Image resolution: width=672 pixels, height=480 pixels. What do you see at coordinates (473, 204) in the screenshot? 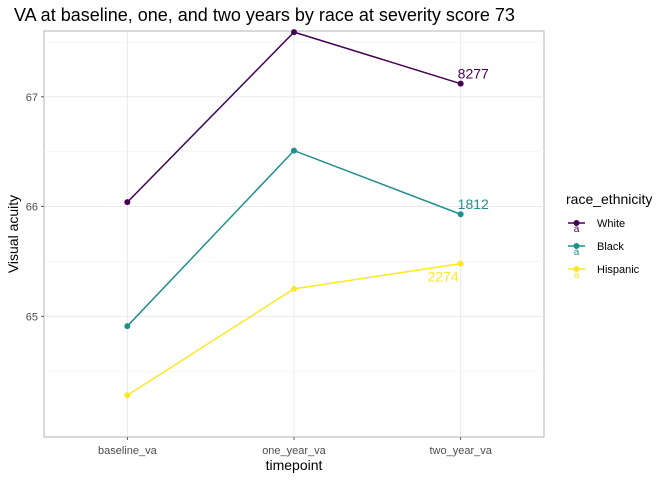
I see `end-label-black: 1812` at bounding box center [473, 204].